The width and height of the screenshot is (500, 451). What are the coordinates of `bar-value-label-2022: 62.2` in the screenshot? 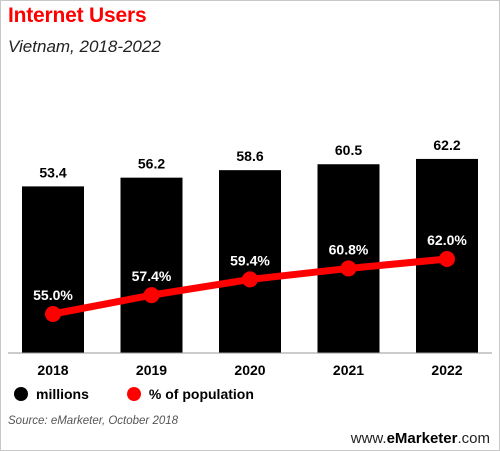 It's located at (446, 145).